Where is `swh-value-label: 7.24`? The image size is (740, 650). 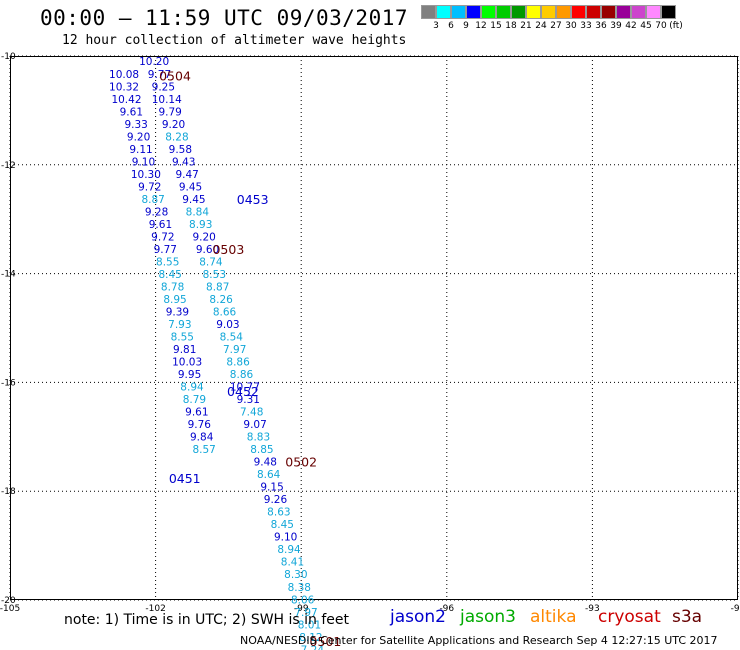 swh-value-label: 7.24 is located at coordinates (313, 647).